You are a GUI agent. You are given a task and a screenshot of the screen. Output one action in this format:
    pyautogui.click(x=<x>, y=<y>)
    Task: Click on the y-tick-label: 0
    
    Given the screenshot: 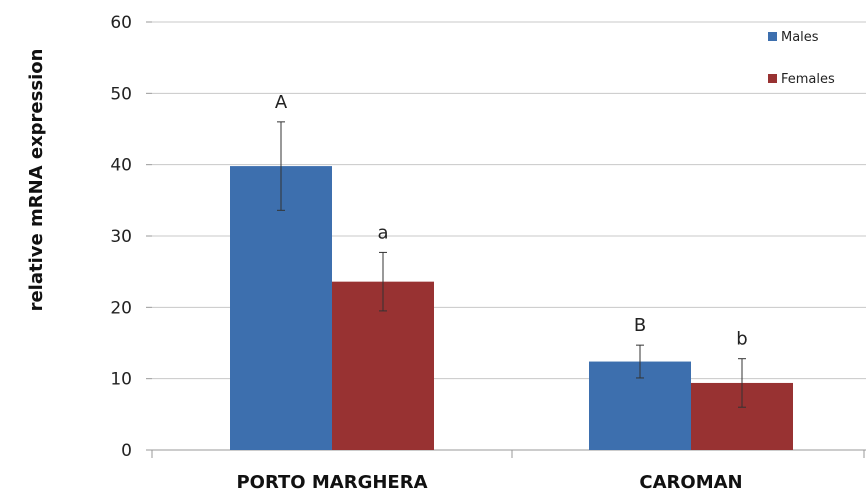 What is the action you would take?
    pyautogui.click(x=126, y=451)
    